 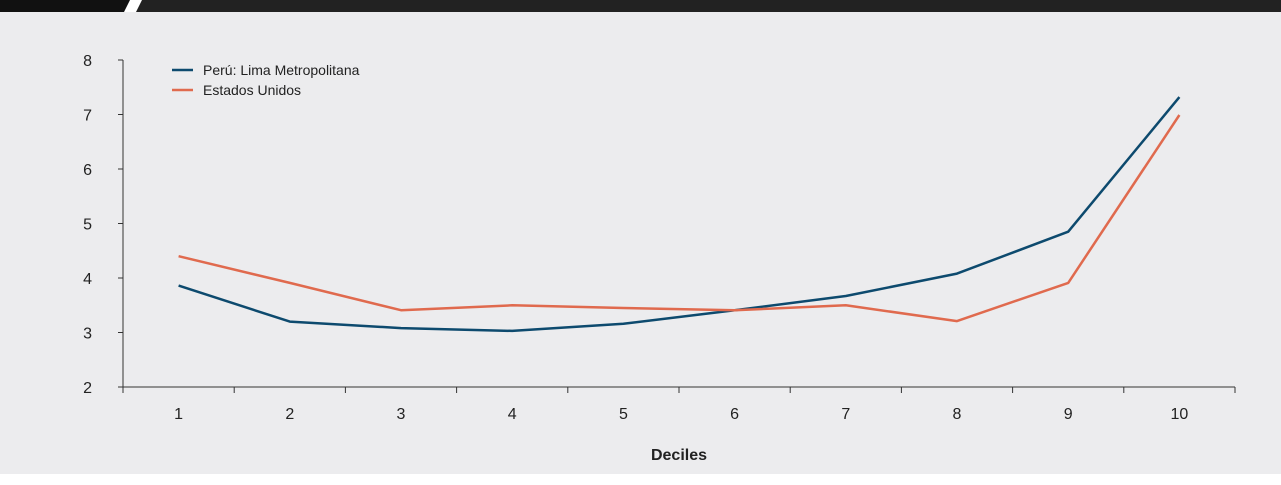 I want to click on x-tick-label: 4, so click(x=512, y=414).